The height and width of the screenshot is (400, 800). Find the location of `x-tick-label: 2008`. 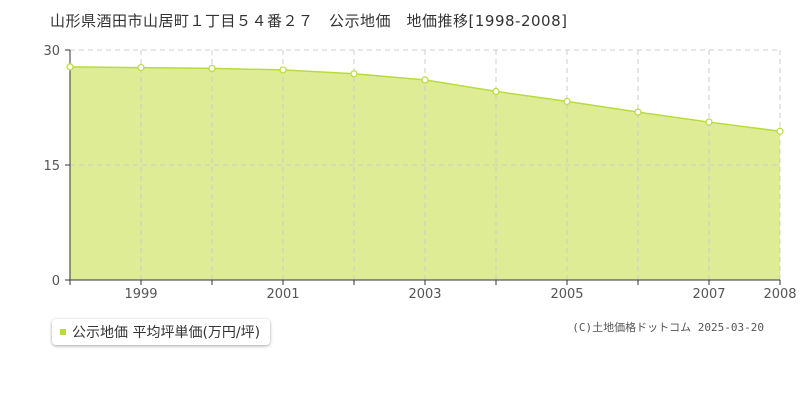

x-tick-label: 2008 is located at coordinates (779, 294).